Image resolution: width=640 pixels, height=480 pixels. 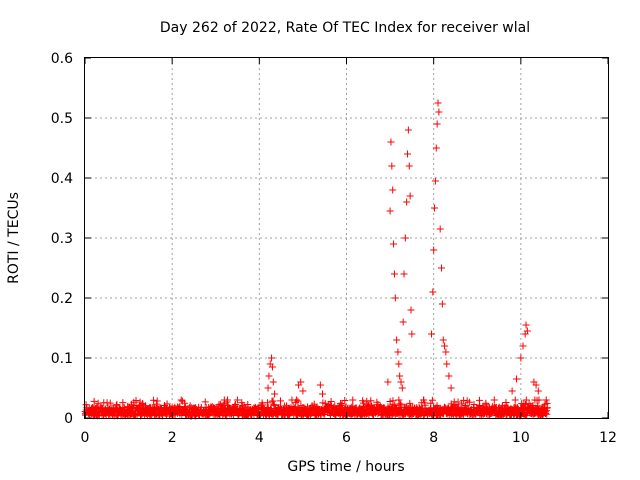 I want to click on y-tick-label: 0.5, so click(x=62, y=119).